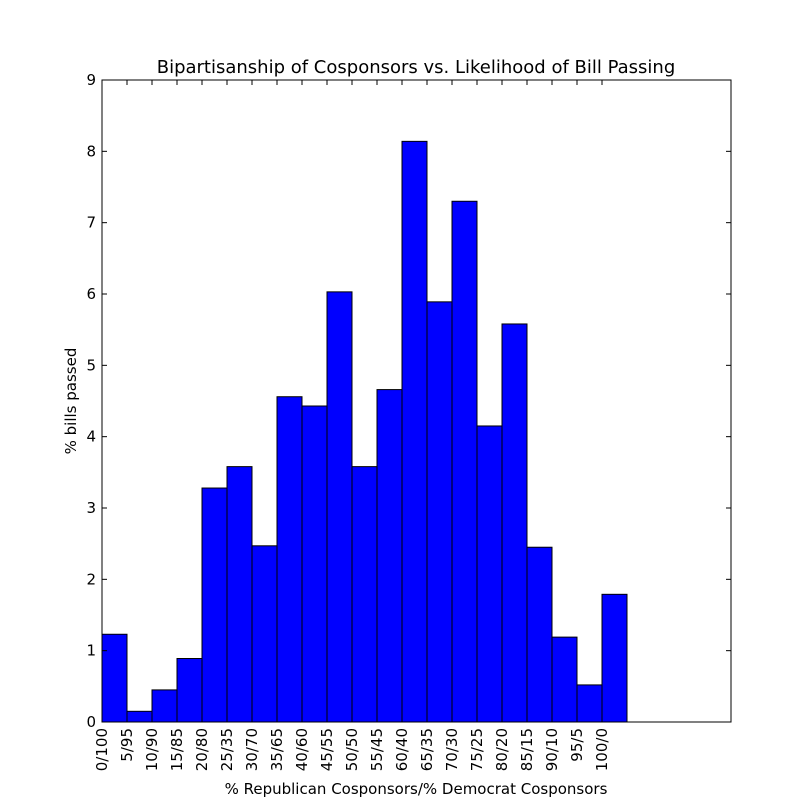  What do you see at coordinates (339, 507) in the screenshot?
I see `bar-45/55` at bounding box center [339, 507].